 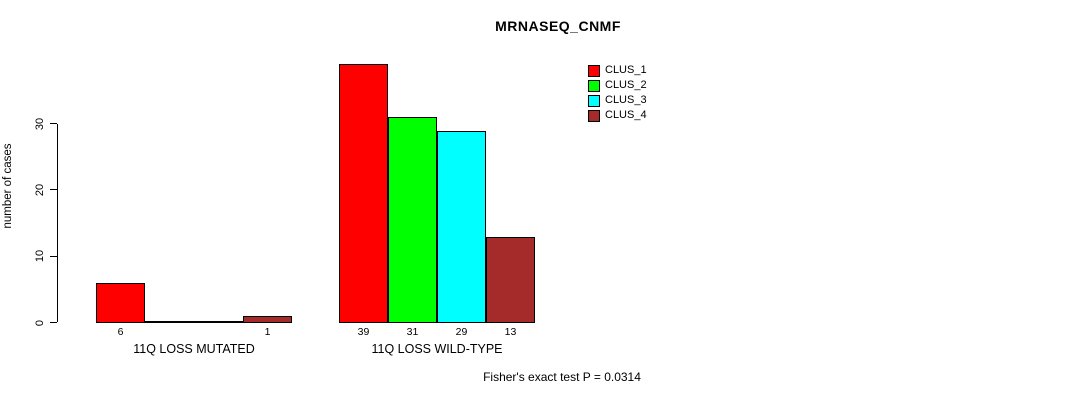 I want to click on legend-item: CLUS_2, so click(x=617, y=85).